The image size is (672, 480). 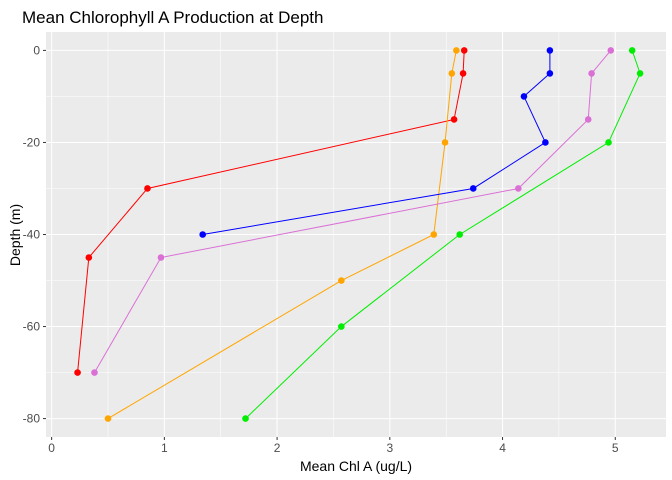 What do you see at coordinates (502, 448) in the screenshot?
I see `x-tick-label: 4` at bounding box center [502, 448].